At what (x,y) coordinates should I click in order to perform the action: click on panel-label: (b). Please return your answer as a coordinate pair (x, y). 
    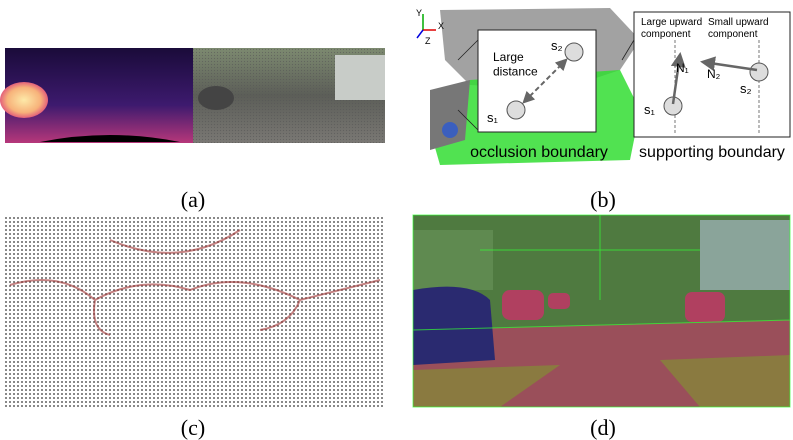
    Looking at the image, I should click on (603, 199).